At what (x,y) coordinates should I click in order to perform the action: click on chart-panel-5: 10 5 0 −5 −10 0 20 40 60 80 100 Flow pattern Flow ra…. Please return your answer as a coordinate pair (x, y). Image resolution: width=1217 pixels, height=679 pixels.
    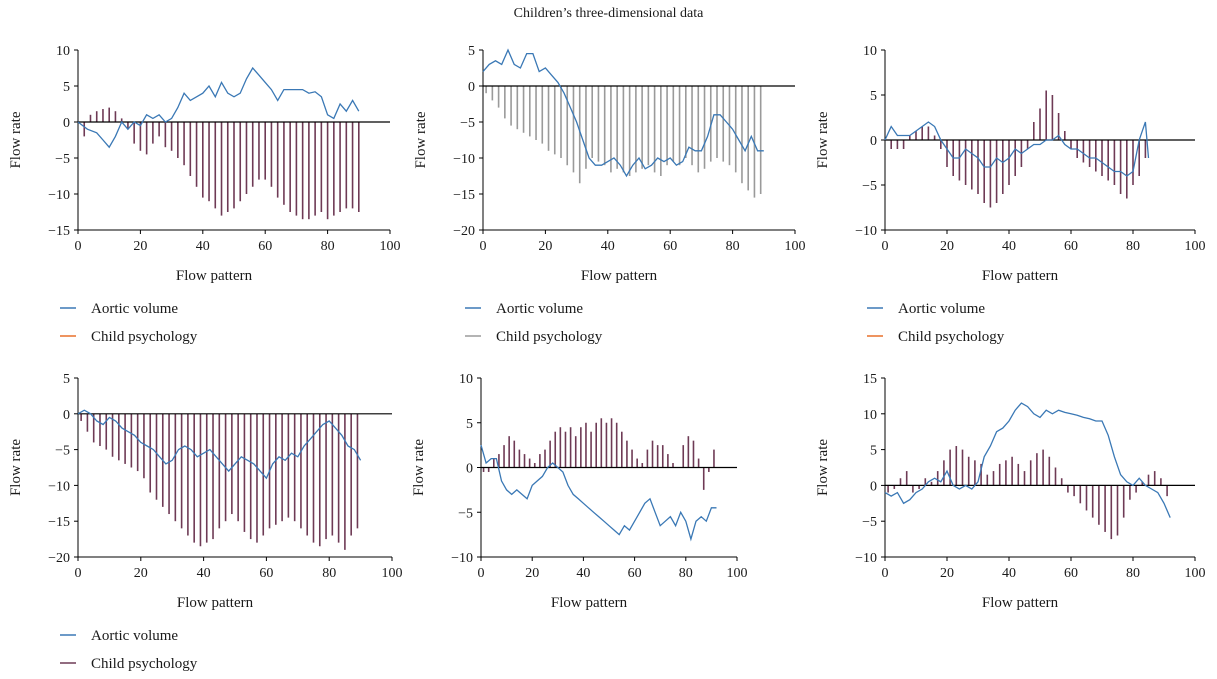
    Looking at the image, I should click on (579, 491).